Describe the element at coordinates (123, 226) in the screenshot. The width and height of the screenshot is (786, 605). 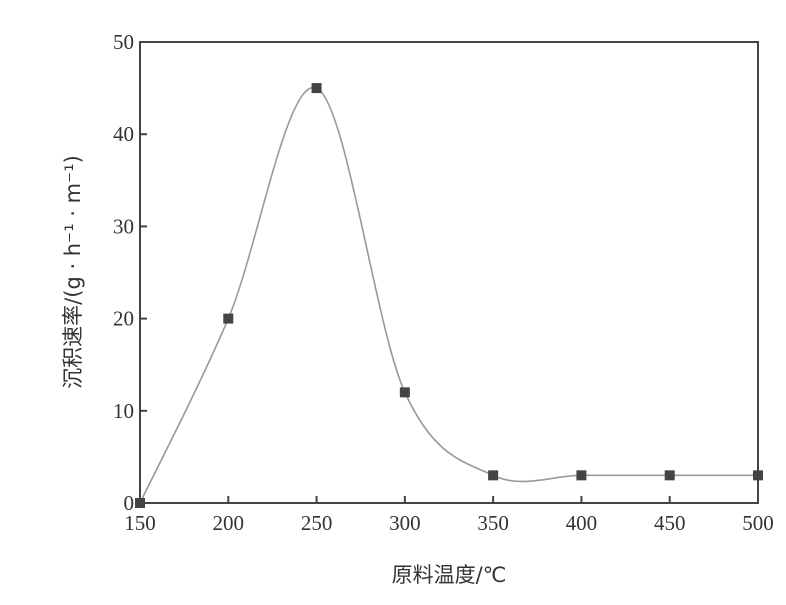
I see `y-tick-label: 30` at that location.